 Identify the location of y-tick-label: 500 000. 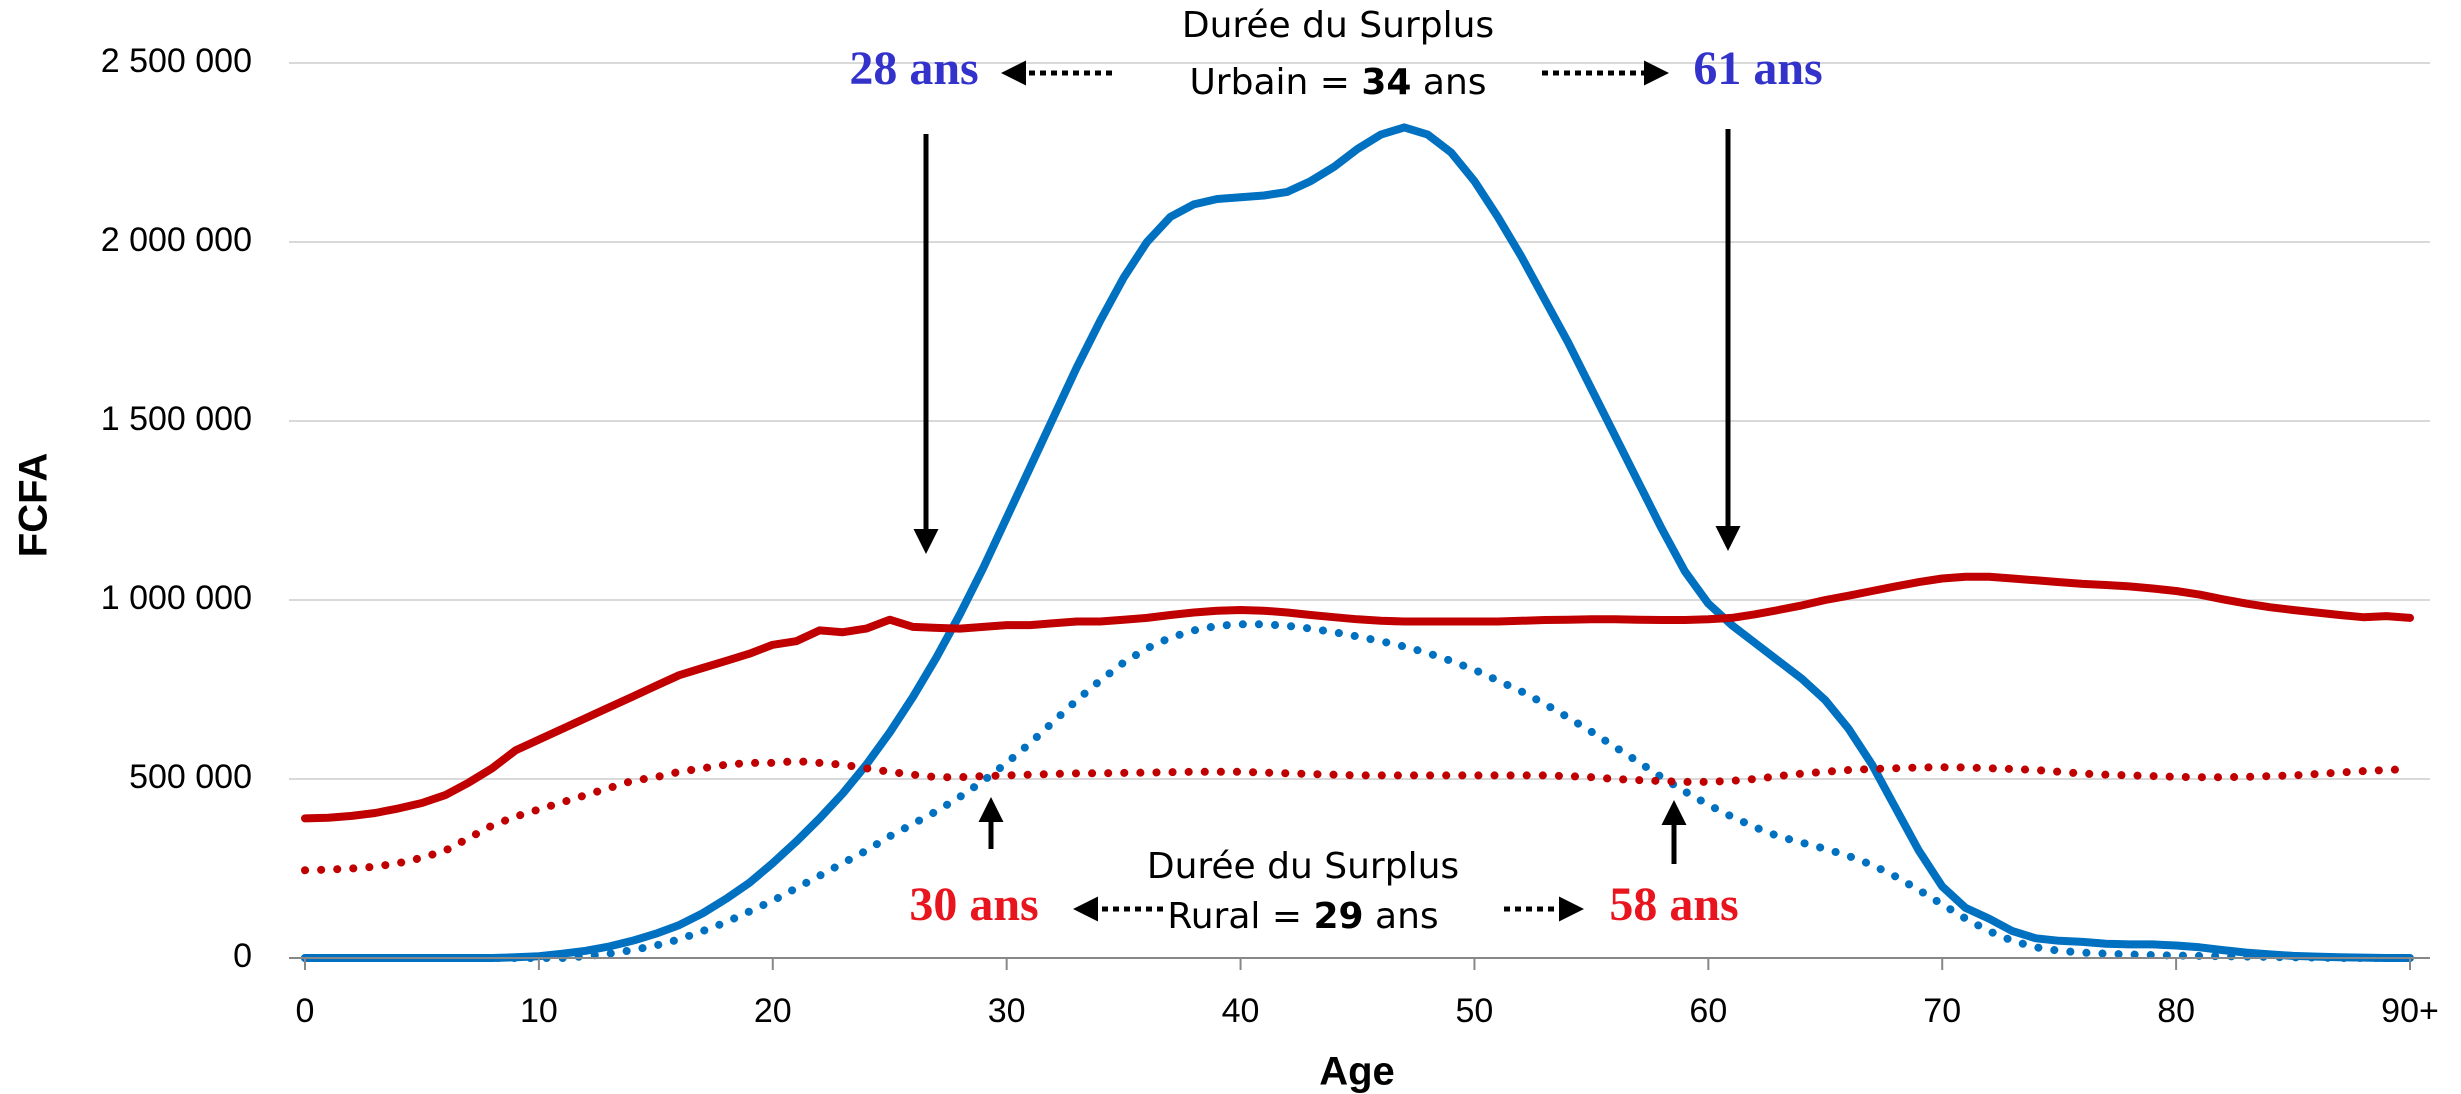
(190, 777).